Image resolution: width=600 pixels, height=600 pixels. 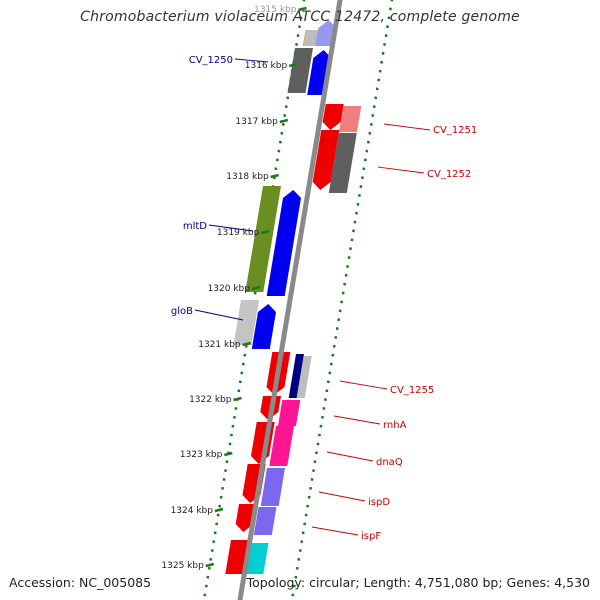 I want to click on gene-label-rnha: rnhA, so click(x=395, y=425).